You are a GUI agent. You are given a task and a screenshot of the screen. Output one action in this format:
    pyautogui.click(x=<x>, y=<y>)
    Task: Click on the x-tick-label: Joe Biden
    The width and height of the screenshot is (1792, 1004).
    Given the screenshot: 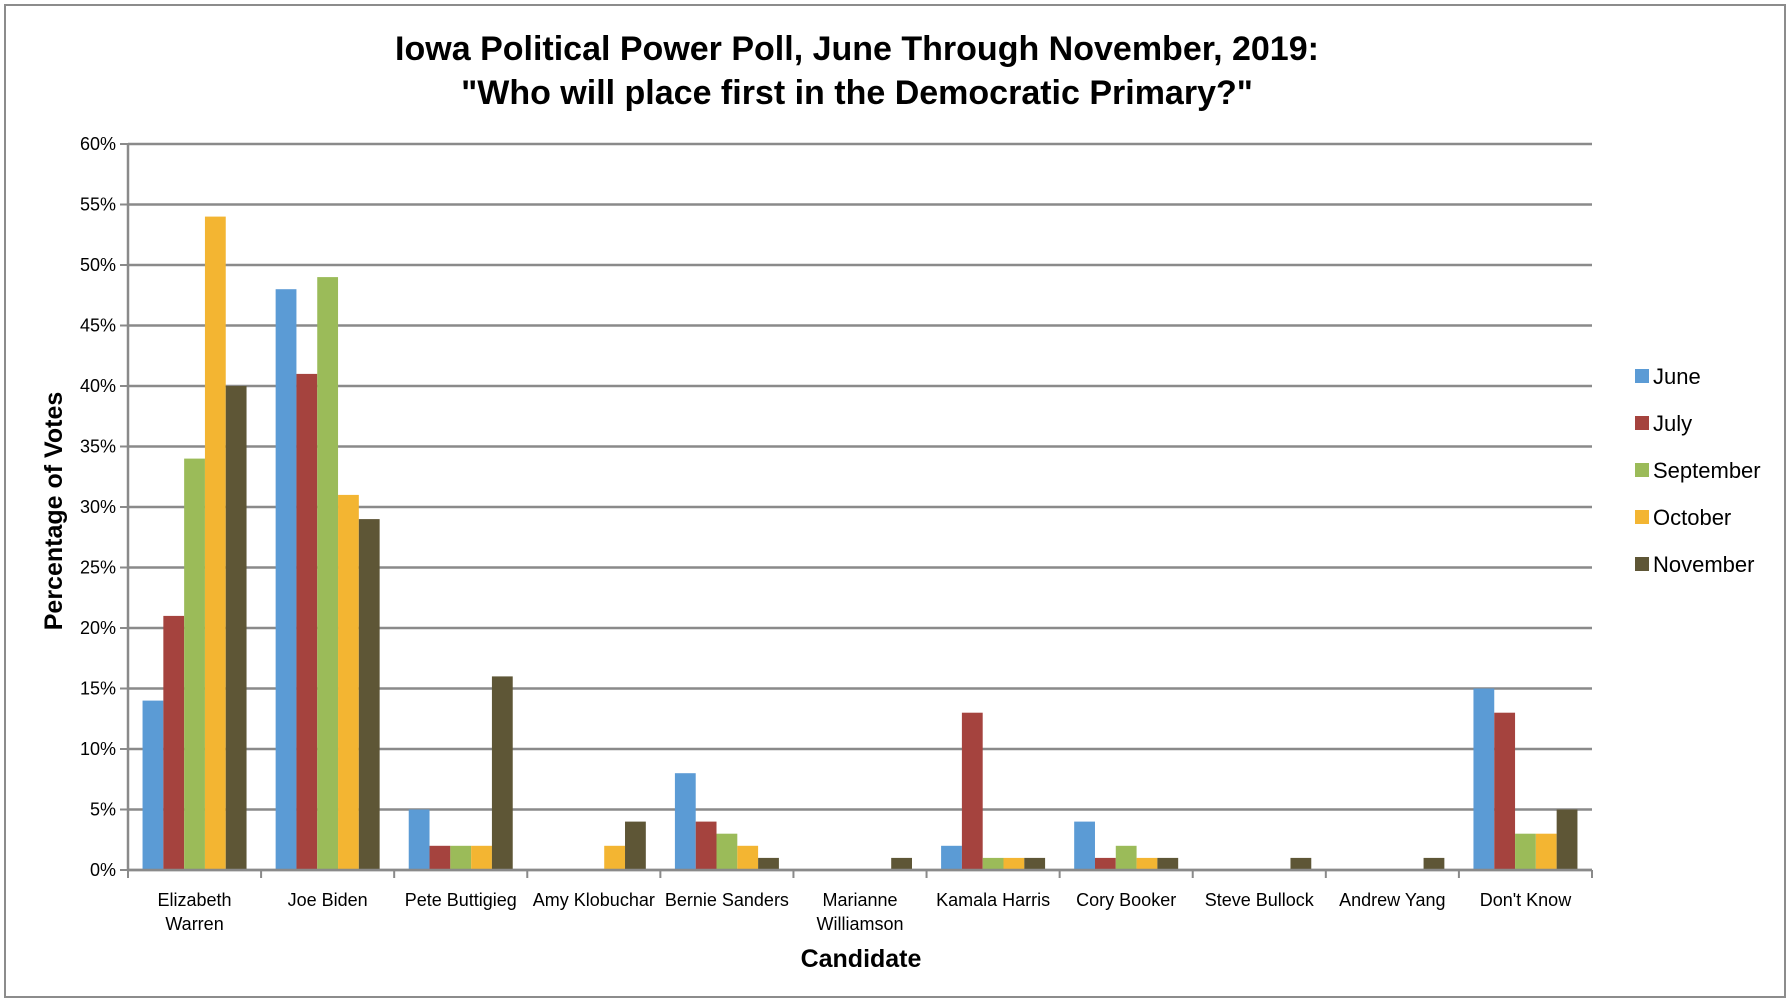 What is the action you would take?
    pyautogui.click(x=328, y=900)
    